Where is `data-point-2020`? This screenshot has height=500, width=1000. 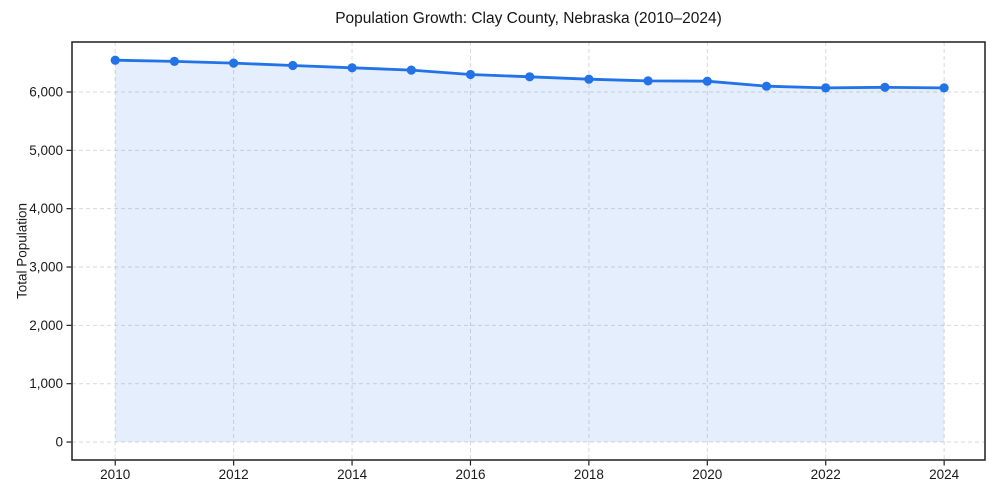
data-point-2020 is located at coordinates (707, 81).